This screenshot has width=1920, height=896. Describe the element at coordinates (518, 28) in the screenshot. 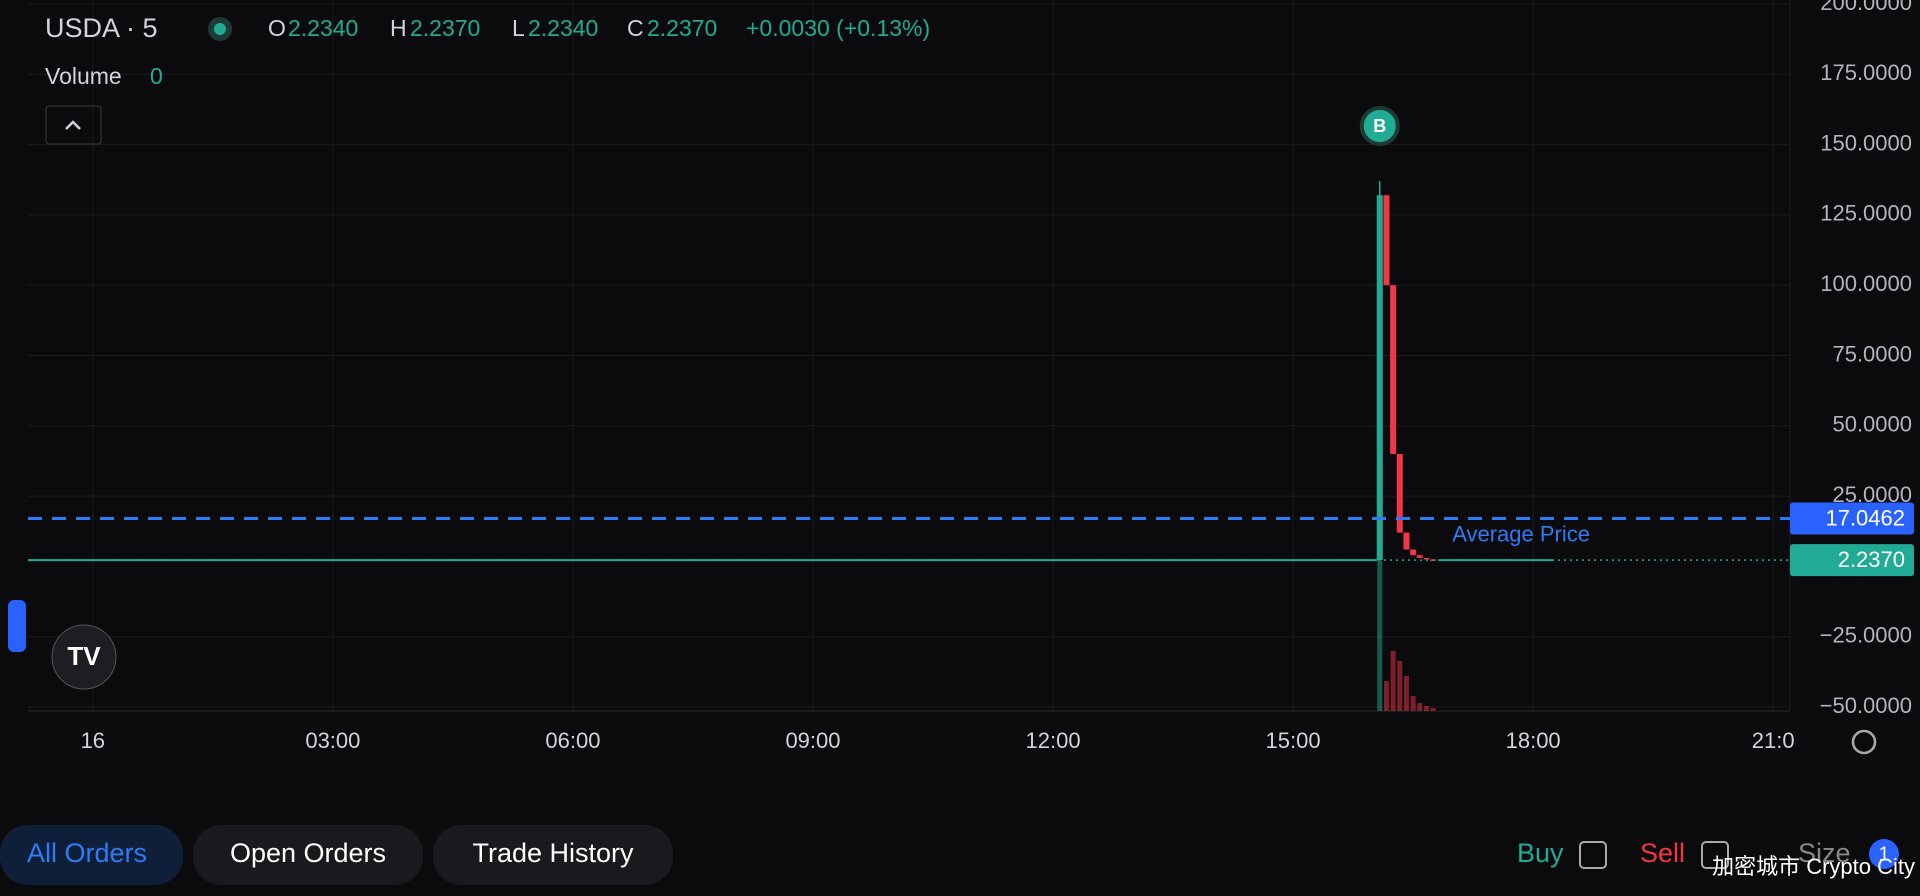

I see `ohlc-label: L` at that location.